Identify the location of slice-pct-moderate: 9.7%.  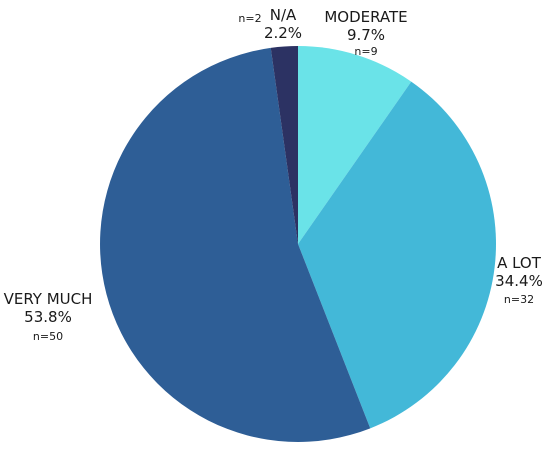
(366, 35).